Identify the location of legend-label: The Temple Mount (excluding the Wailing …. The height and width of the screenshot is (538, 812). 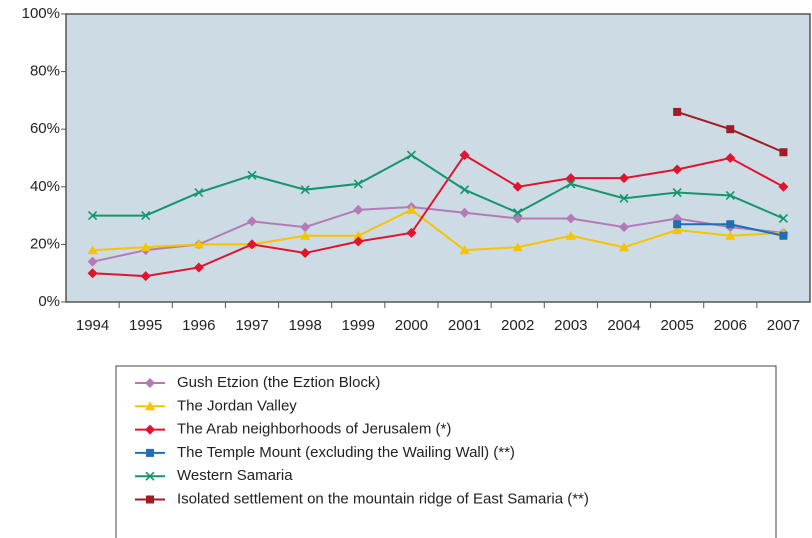
(346, 452).